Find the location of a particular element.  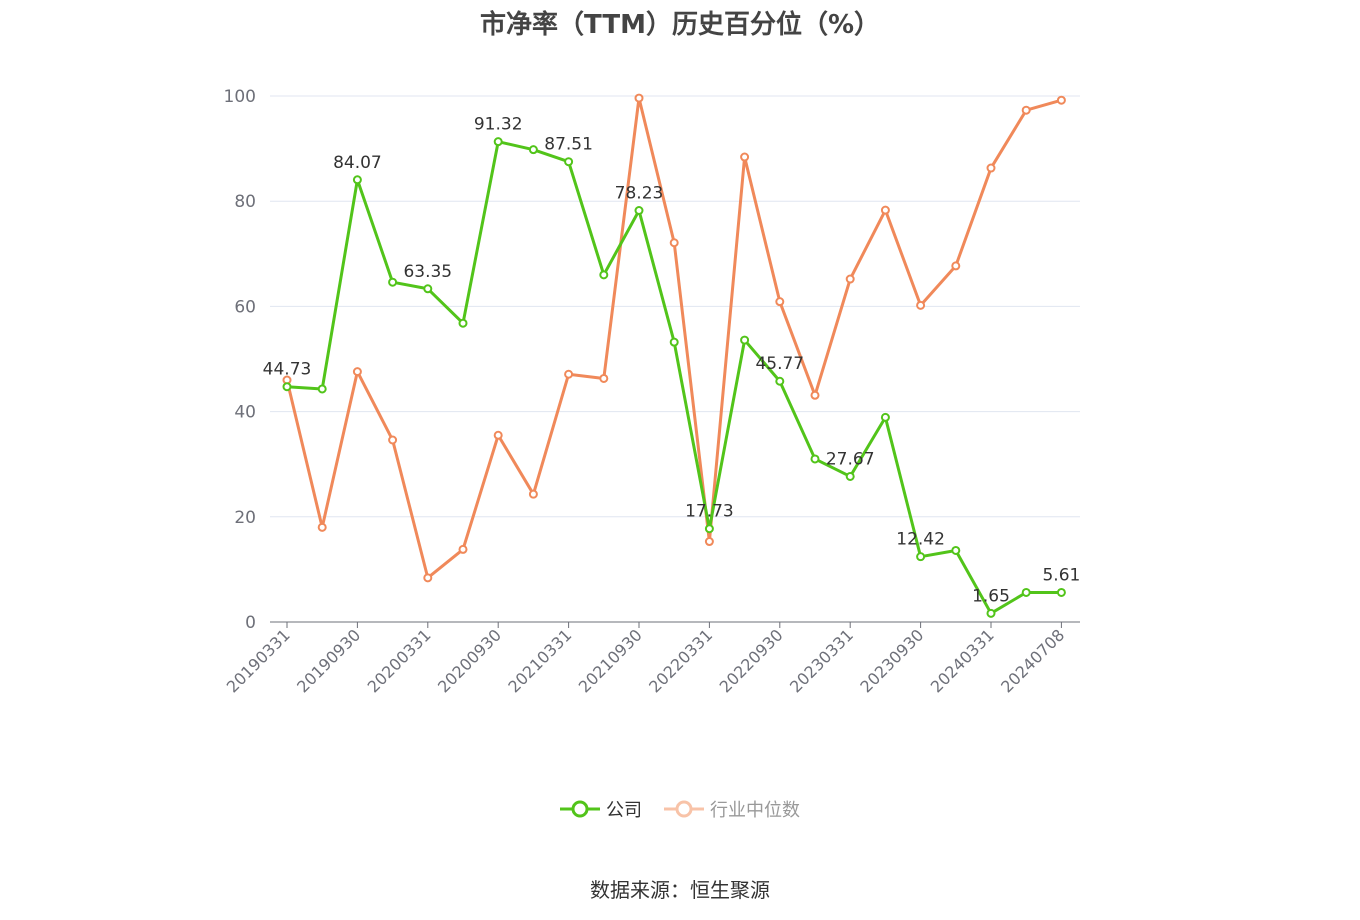

legend-item-company: 公司 is located at coordinates (601, 809).